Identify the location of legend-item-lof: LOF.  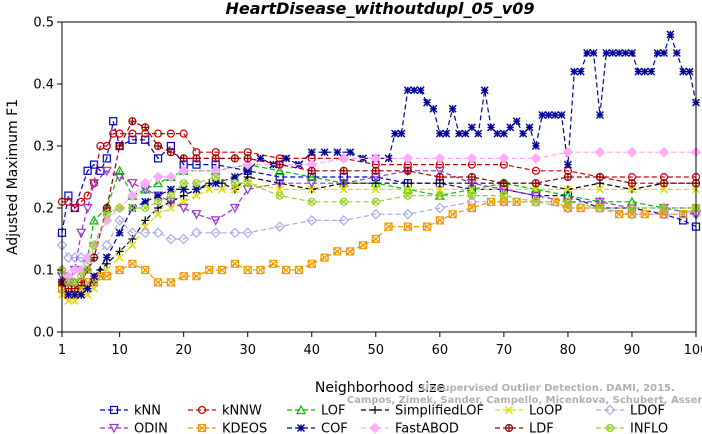
(316, 411).